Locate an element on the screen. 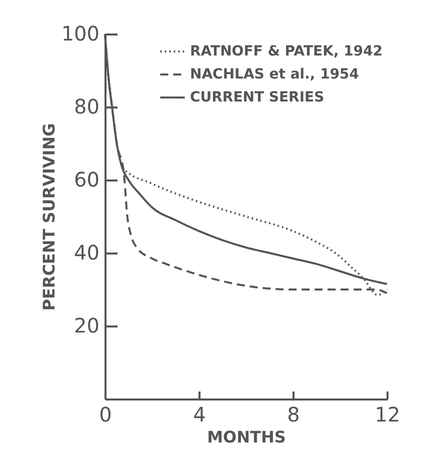 The height and width of the screenshot is (451, 447). y-tick-label: 80 is located at coordinates (87, 106).